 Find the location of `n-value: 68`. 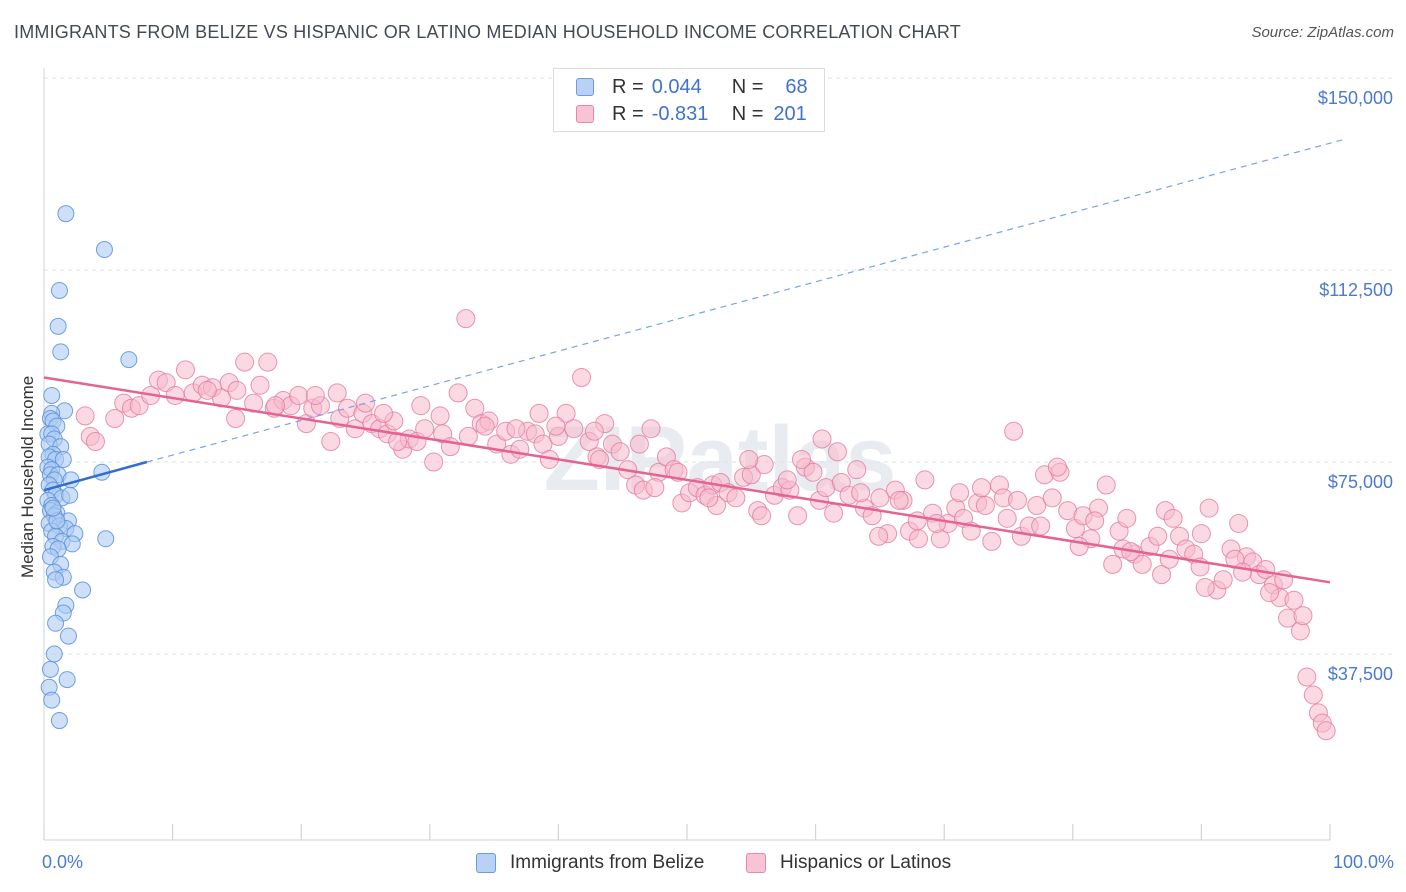

n-value: 68 is located at coordinates (796, 86).